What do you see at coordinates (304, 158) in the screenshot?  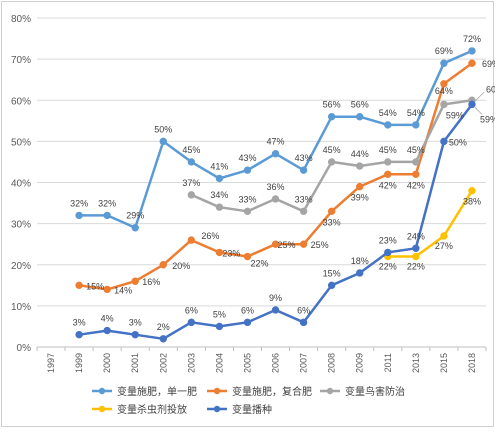 I see `data-label: 43%` at bounding box center [304, 158].